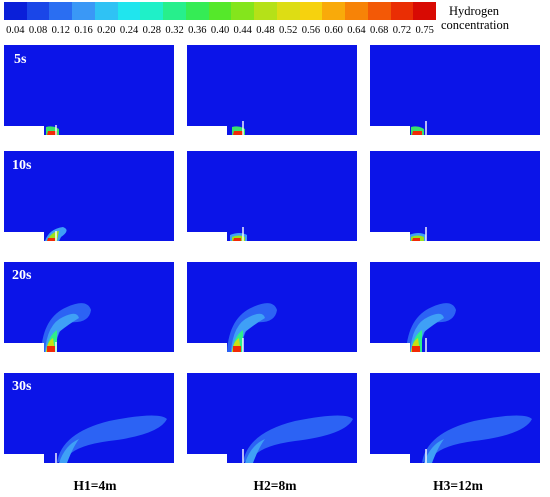 The height and width of the screenshot is (497, 550). Describe the element at coordinates (265, 30) in the screenshot. I see `legend-tick-label: 0.48` at that location.